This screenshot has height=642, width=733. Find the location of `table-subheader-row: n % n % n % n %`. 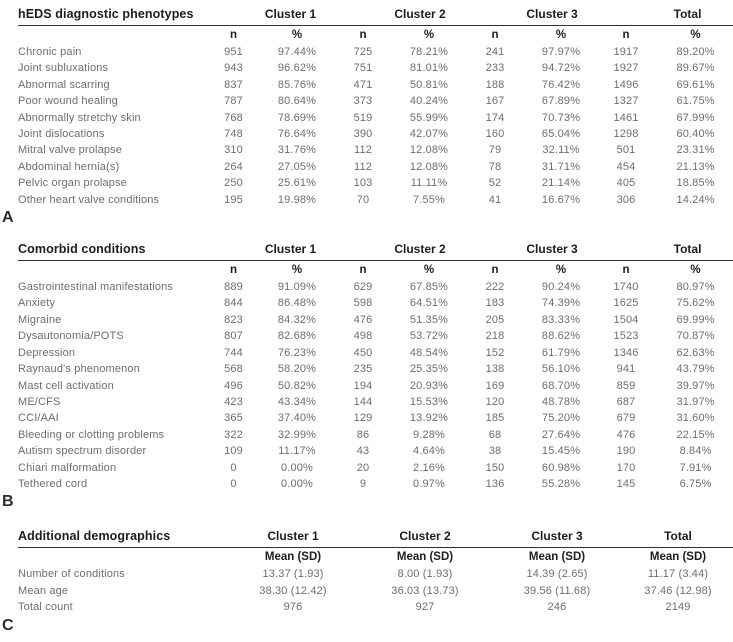

table-subheader-row: n % n % n % n % is located at coordinates (375, 34).